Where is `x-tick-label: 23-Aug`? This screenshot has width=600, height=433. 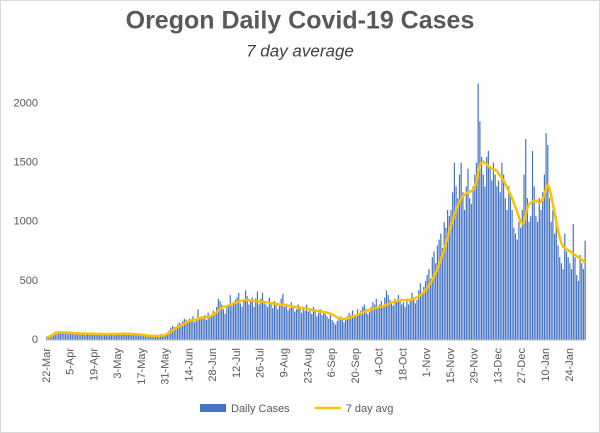 x-tick-label: 23-Aug is located at coordinates (308, 365).